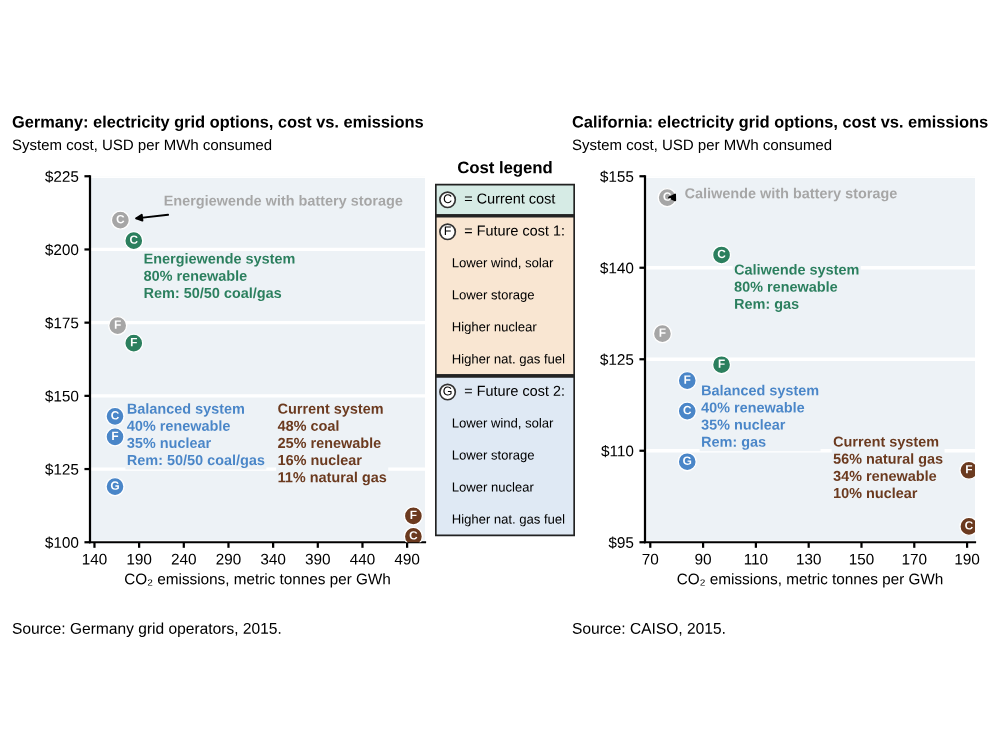 The height and width of the screenshot is (750, 1000). What do you see at coordinates (780, 123) in the screenshot?
I see `chart-title: California: electricity grid options, cost vs. emissions` at bounding box center [780, 123].